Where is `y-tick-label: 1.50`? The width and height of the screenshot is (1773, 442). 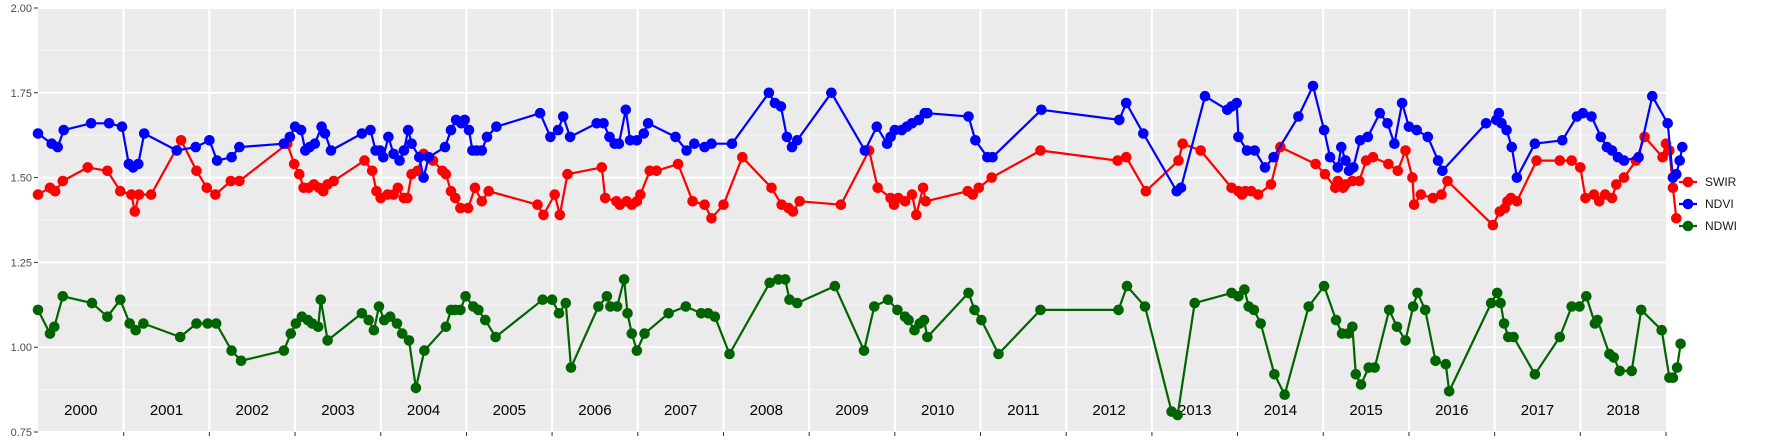
y-tick-label: 1.50 is located at coordinates (21, 179).